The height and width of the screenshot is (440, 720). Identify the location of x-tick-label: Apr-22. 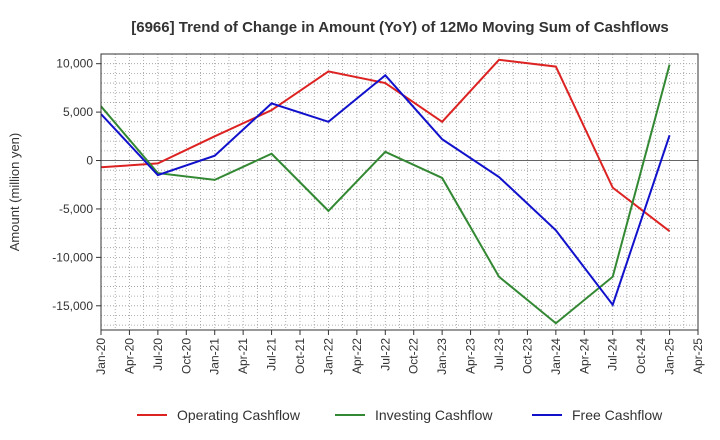
(357, 356).